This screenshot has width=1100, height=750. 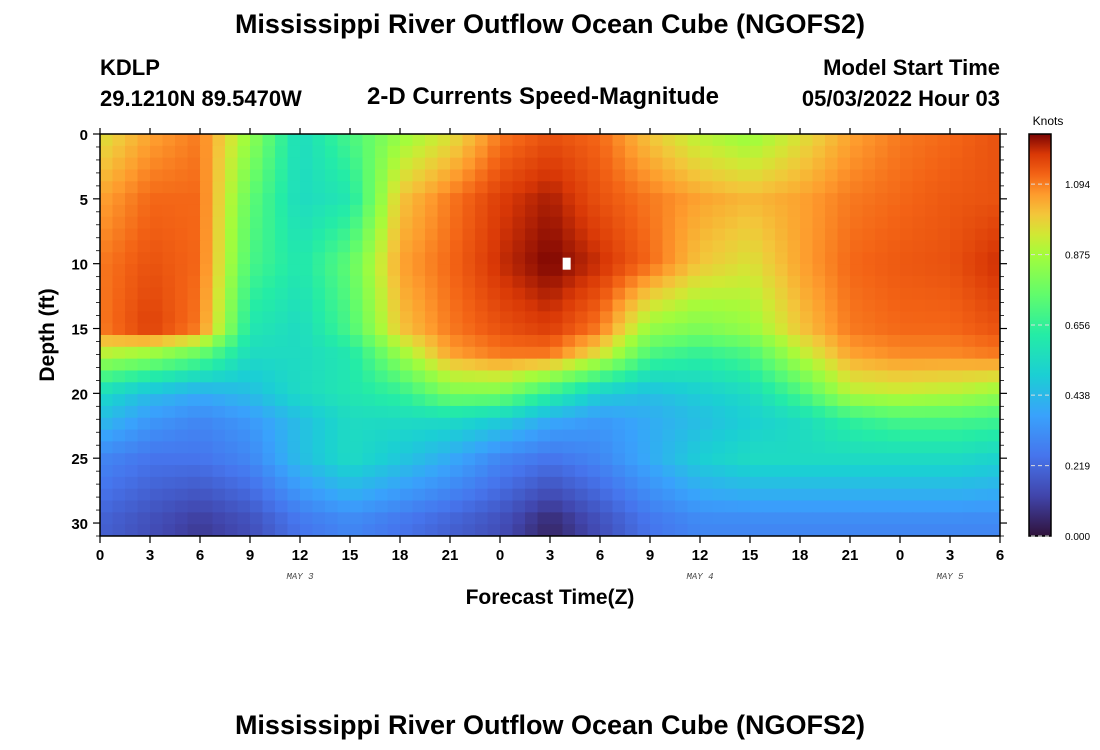 What do you see at coordinates (350, 555) in the screenshot?
I see `x-tick-label: 15` at bounding box center [350, 555].